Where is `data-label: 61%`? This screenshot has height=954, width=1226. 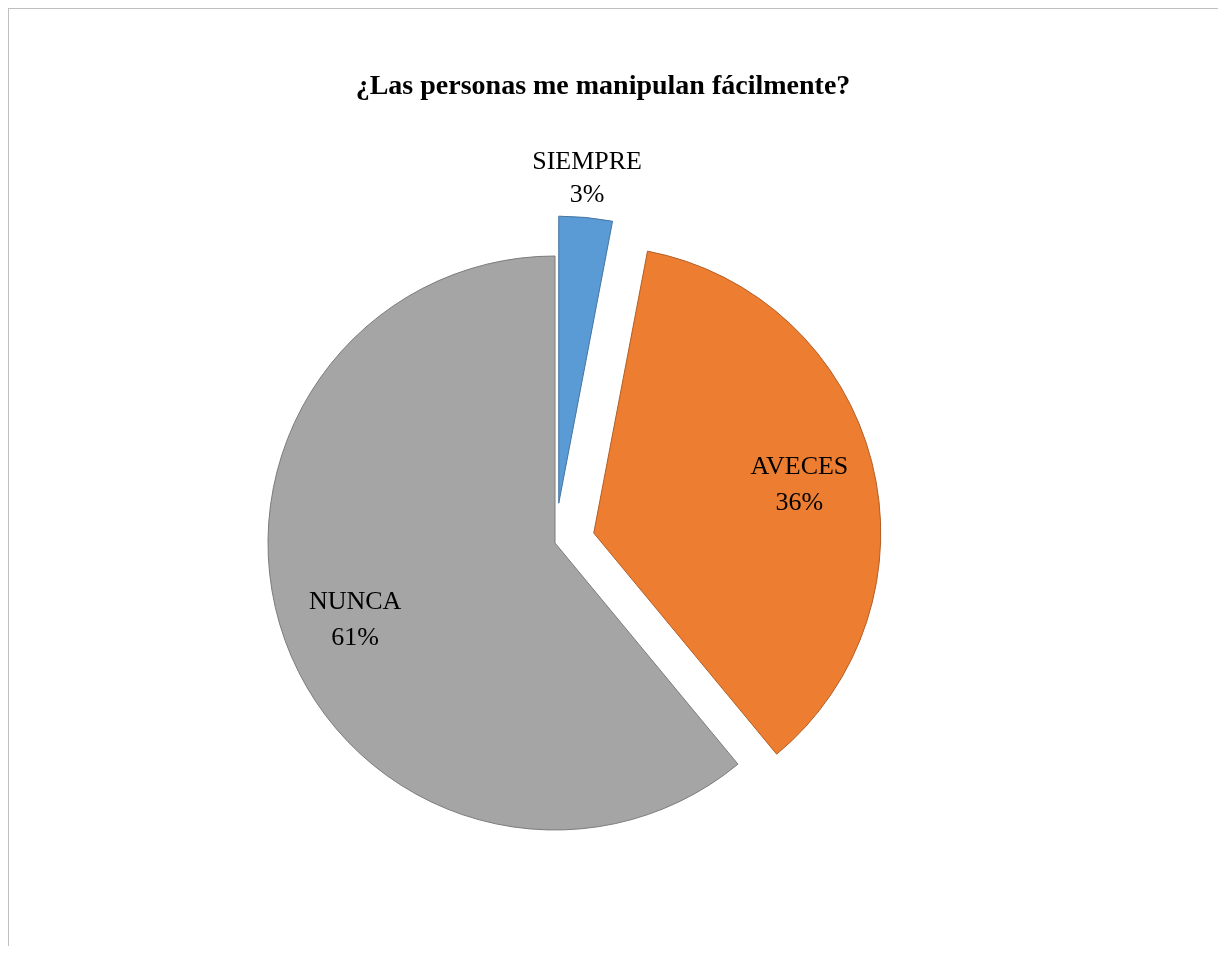 data-label: 61% is located at coordinates (355, 636).